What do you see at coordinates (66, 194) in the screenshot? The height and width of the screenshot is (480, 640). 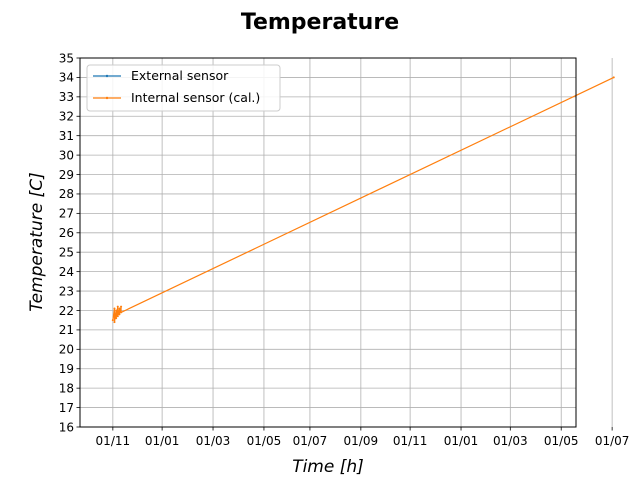 I see `y-tick-label: 28` at bounding box center [66, 194].